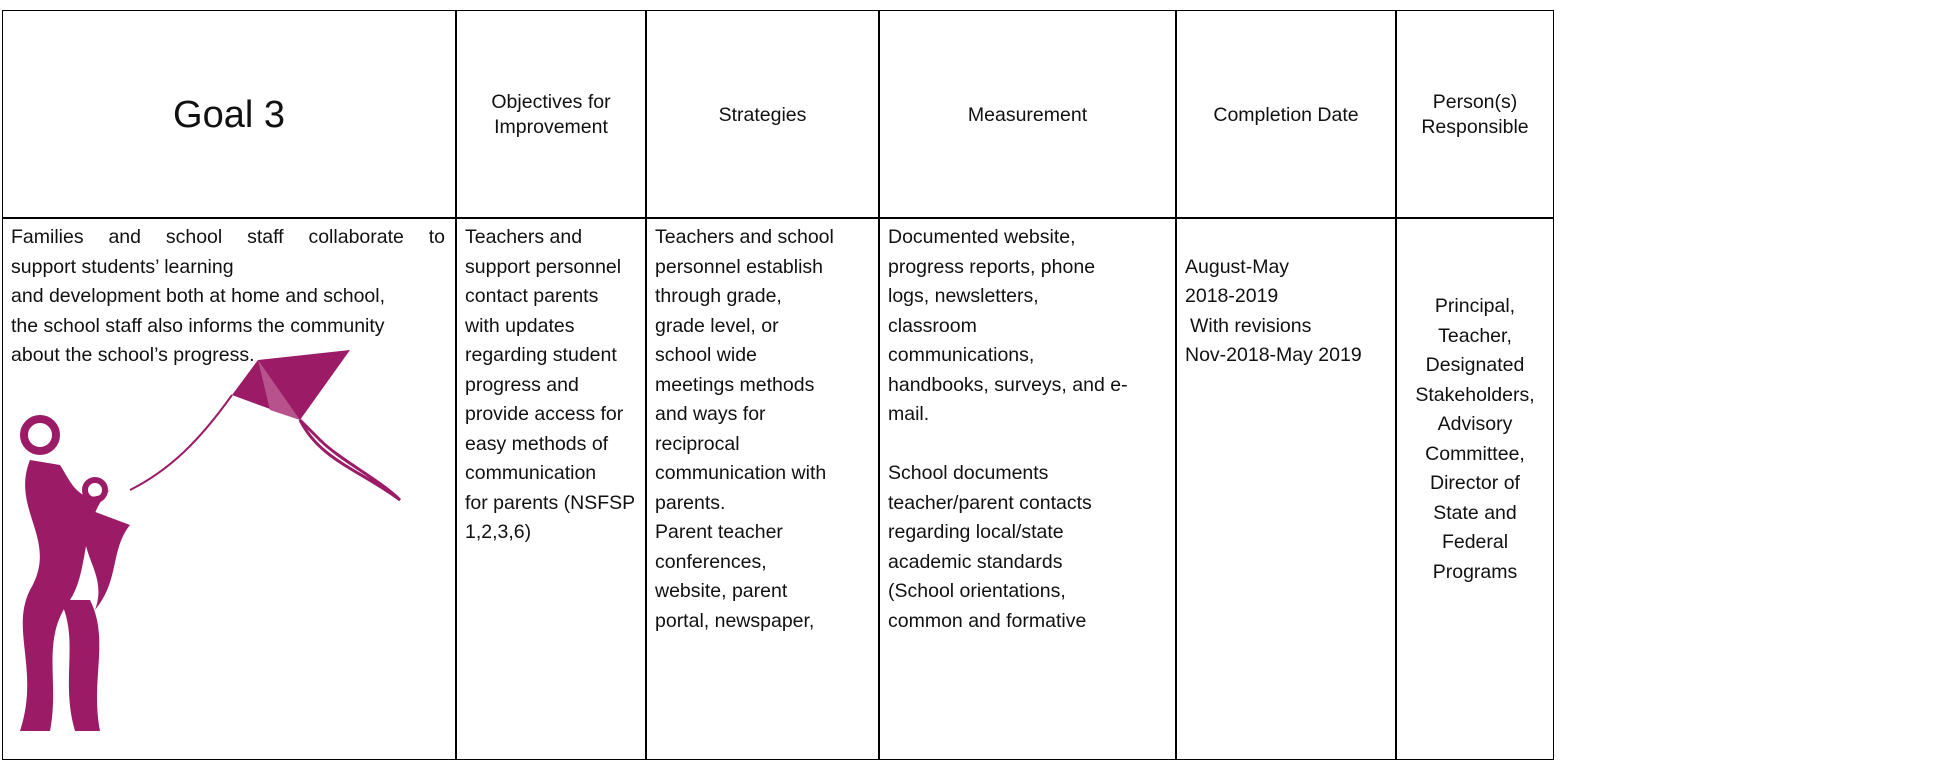 The width and height of the screenshot is (1935, 760). Describe the element at coordinates (963, 296) in the screenshot. I see `cell-text: logs, newsletters,` at that location.